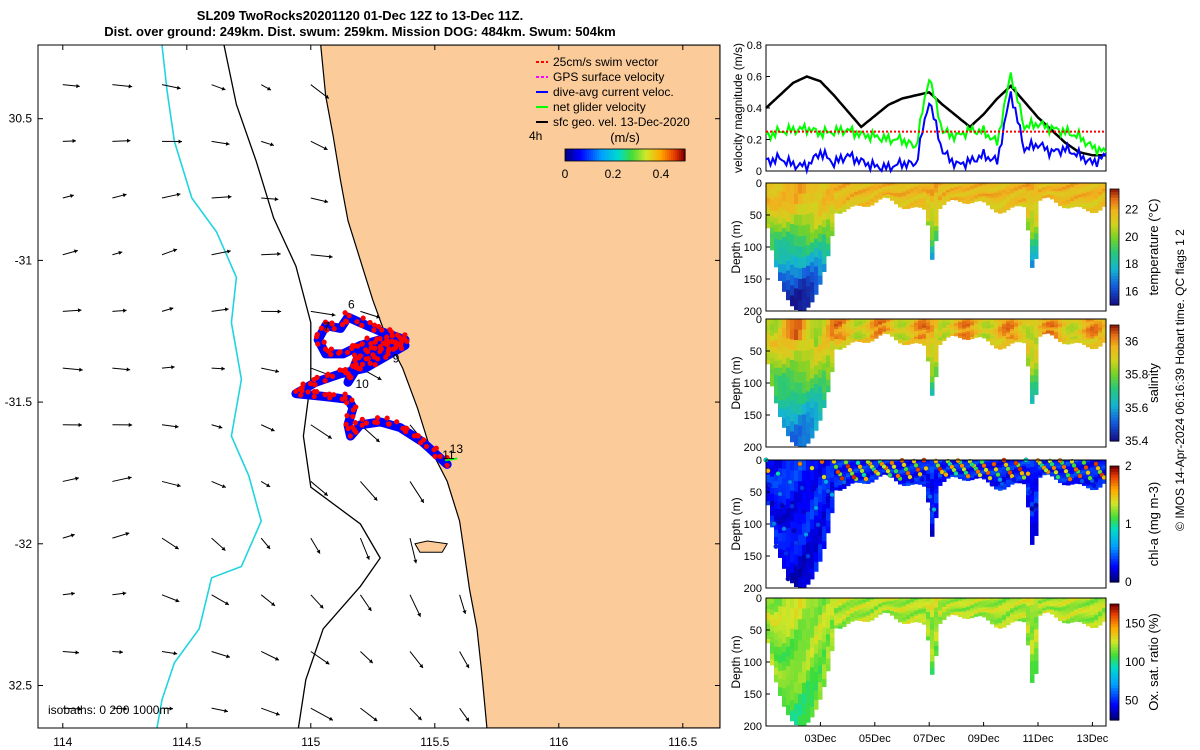 This screenshot has width=1200, height=750. I want to click on temperature-section-ytick-1: 50, so click(756, 216).